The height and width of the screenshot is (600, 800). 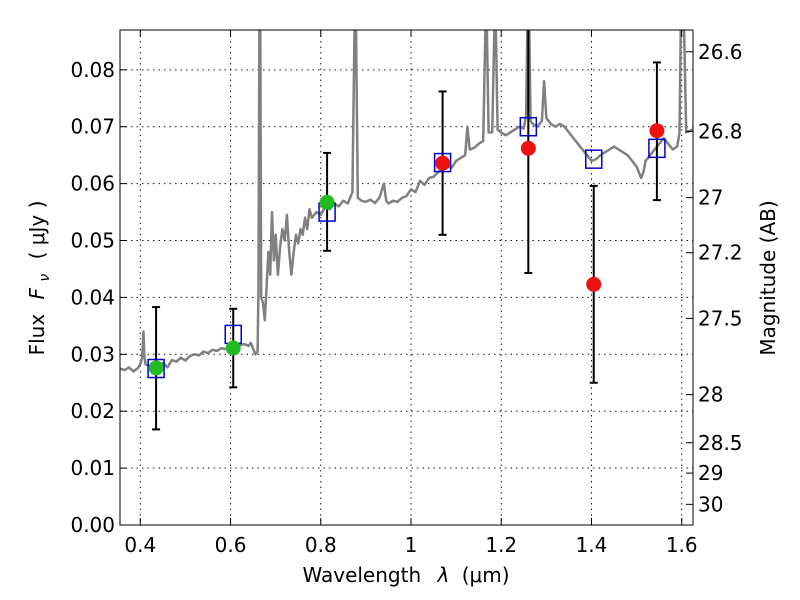 I want to click on x-tick-label: 1.4, so click(x=592, y=545).